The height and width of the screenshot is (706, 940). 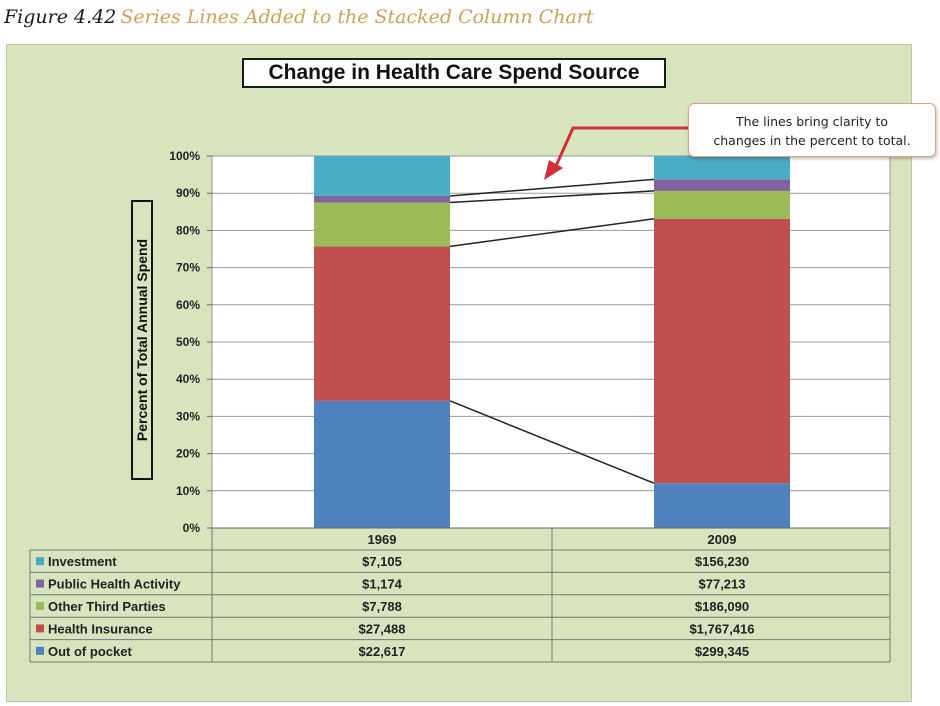 I want to click on callout-line-2: changes in the percent to total., so click(x=812, y=140).